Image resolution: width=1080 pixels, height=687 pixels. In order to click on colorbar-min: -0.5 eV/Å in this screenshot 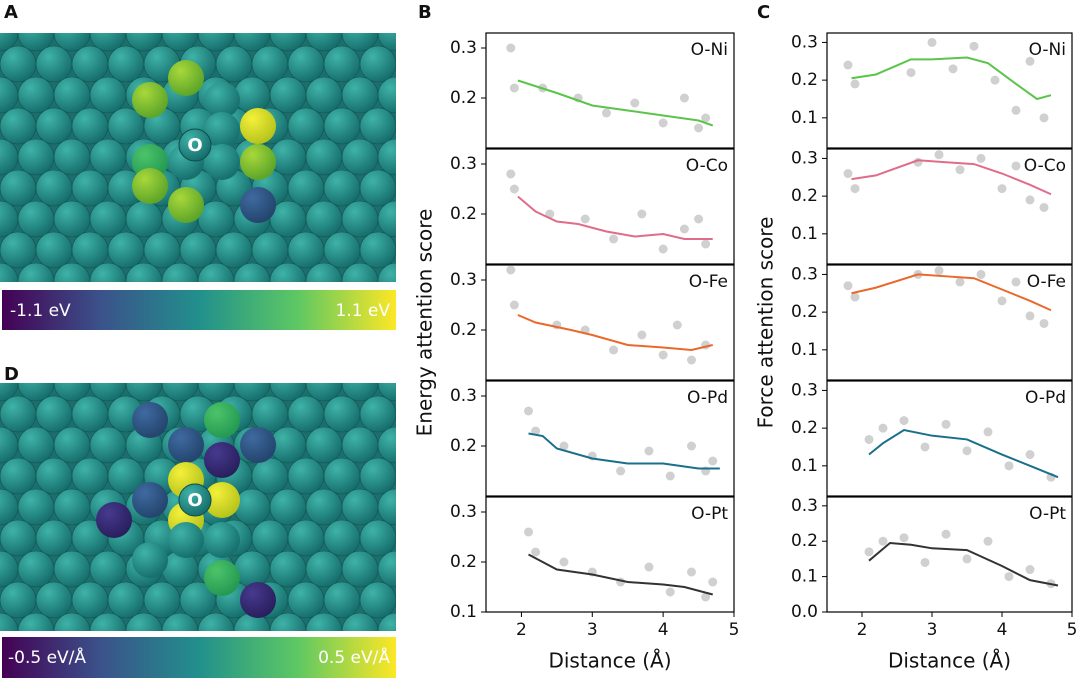, I will do `click(47, 657)`.